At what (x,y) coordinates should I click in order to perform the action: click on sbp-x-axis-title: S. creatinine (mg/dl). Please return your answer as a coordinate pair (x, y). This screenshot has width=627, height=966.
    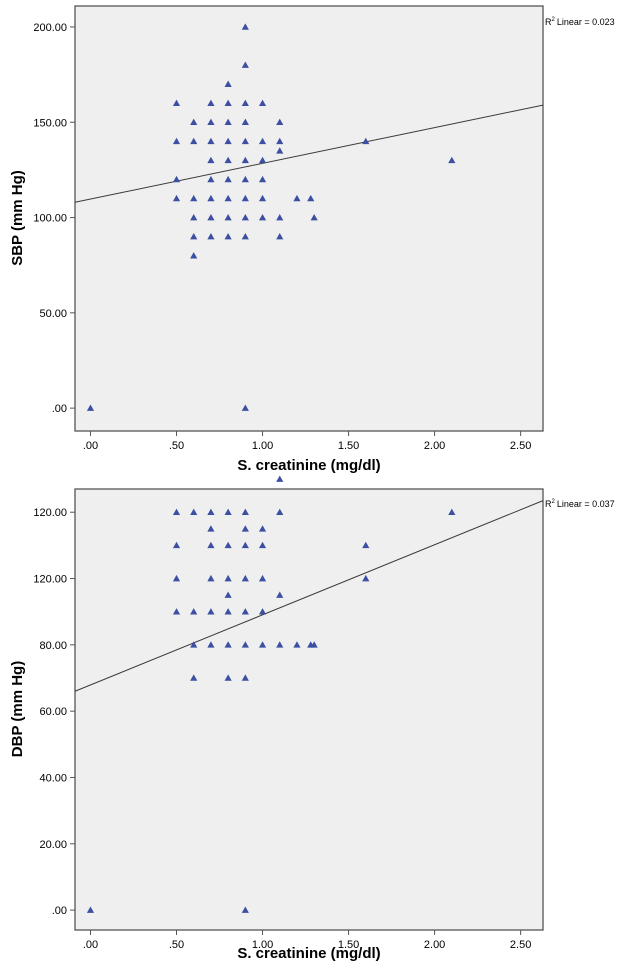
    Looking at the image, I should click on (308, 465).